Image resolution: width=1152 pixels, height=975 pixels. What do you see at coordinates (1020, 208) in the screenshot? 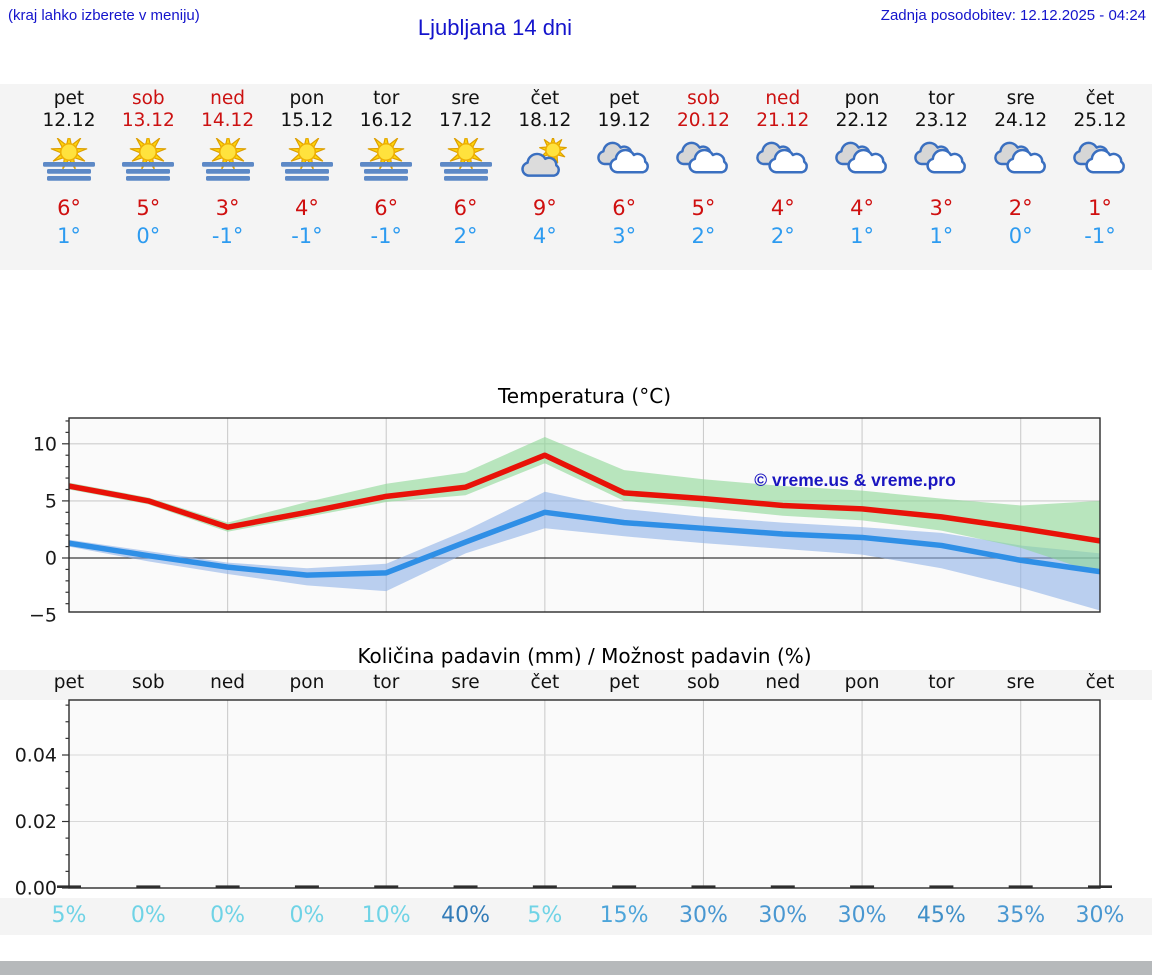
I see `high-temp-label: 2°` at bounding box center [1020, 208].